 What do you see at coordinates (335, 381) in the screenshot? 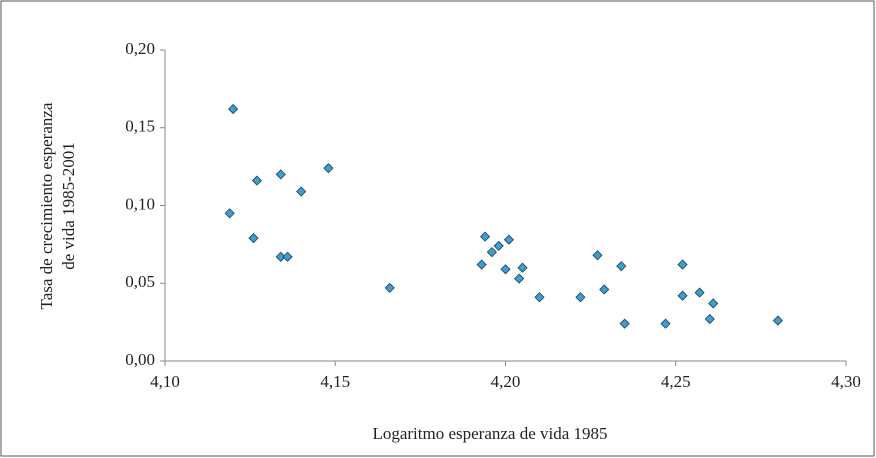
I see `x-tick-label: 4,15` at bounding box center [335, 381].